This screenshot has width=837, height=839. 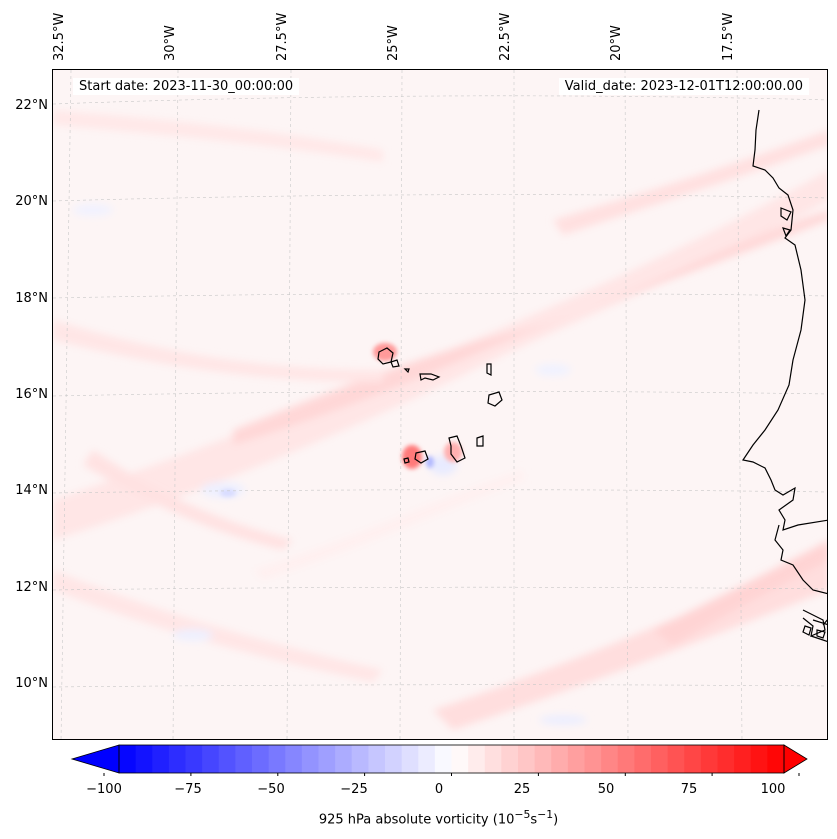 What do you see at coordinates (795, 759) in the screenshot?
I see `colorbar-extend-max` at bounding box center [795, 759].